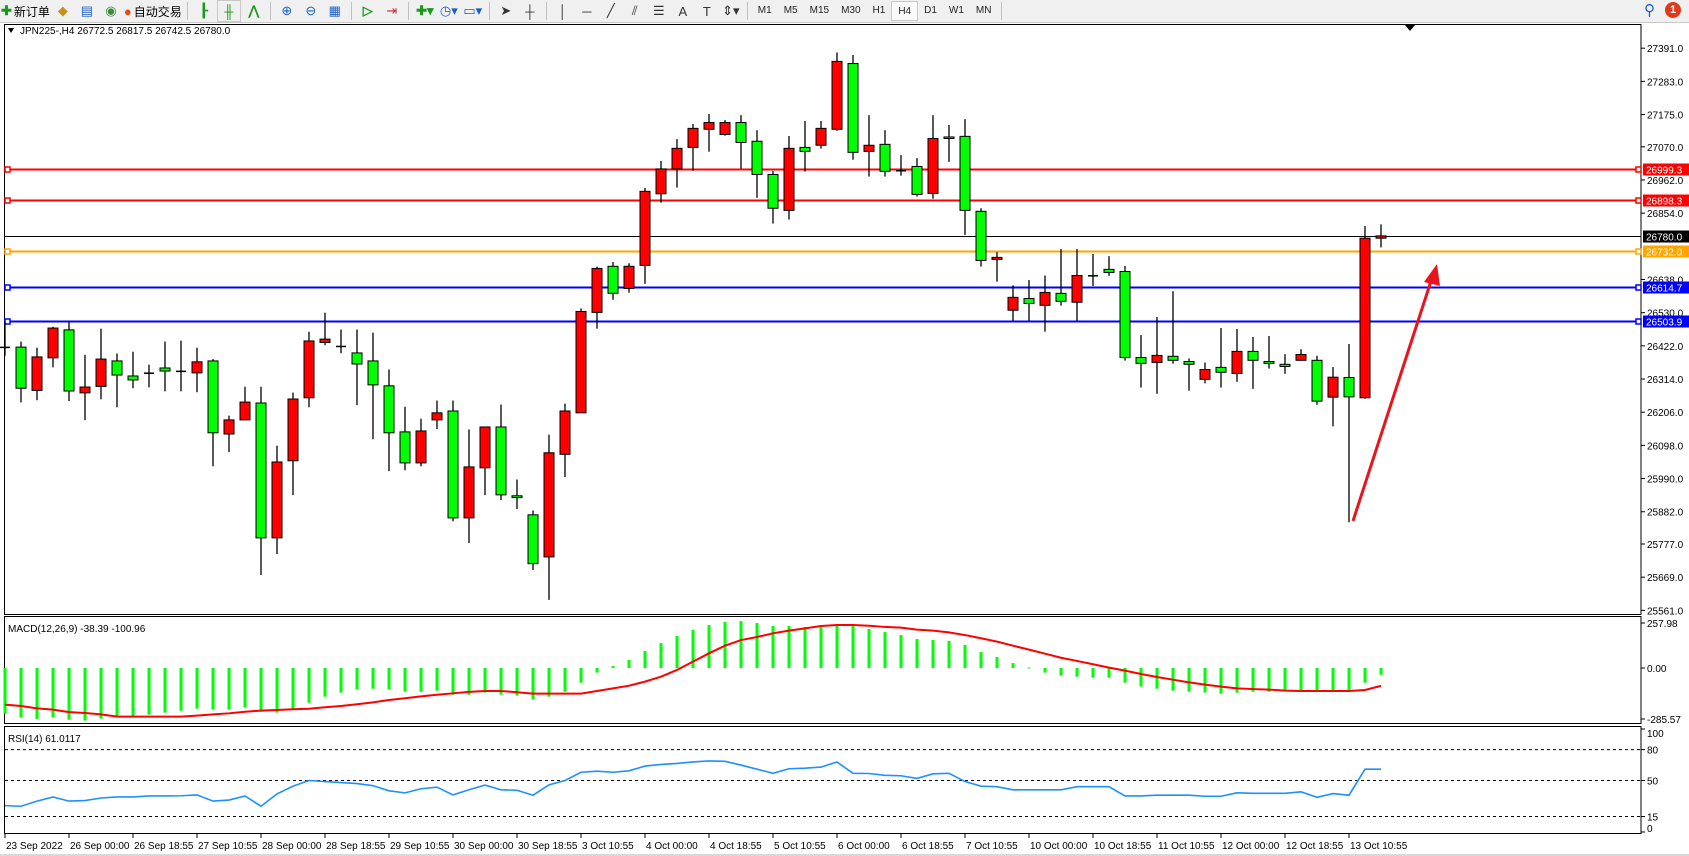  What do you see at coordinates (111, 11) in the screenshot?
I see `signals-button: ◉` at bounding box center [111, 11].